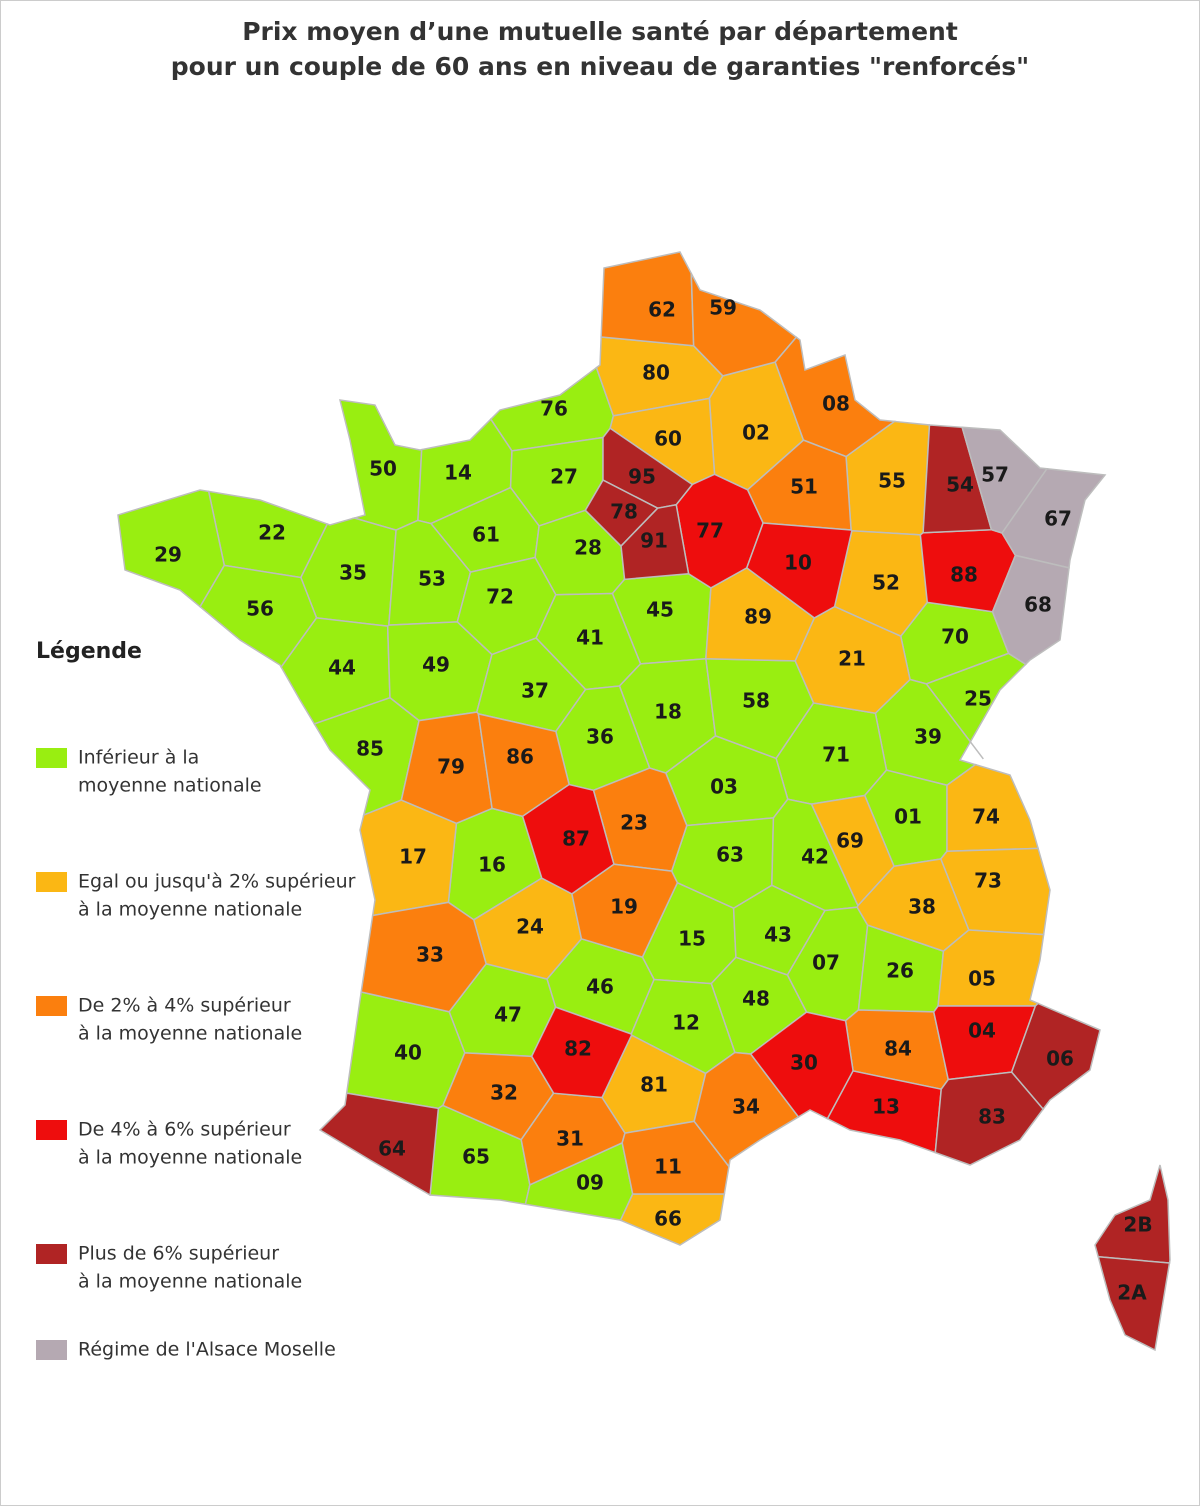 The width and height of the screenshot is (1200, 1510). Describe the element at coordinates (982, 1031) in the screenshot. I see `department-label: 04` at that location.